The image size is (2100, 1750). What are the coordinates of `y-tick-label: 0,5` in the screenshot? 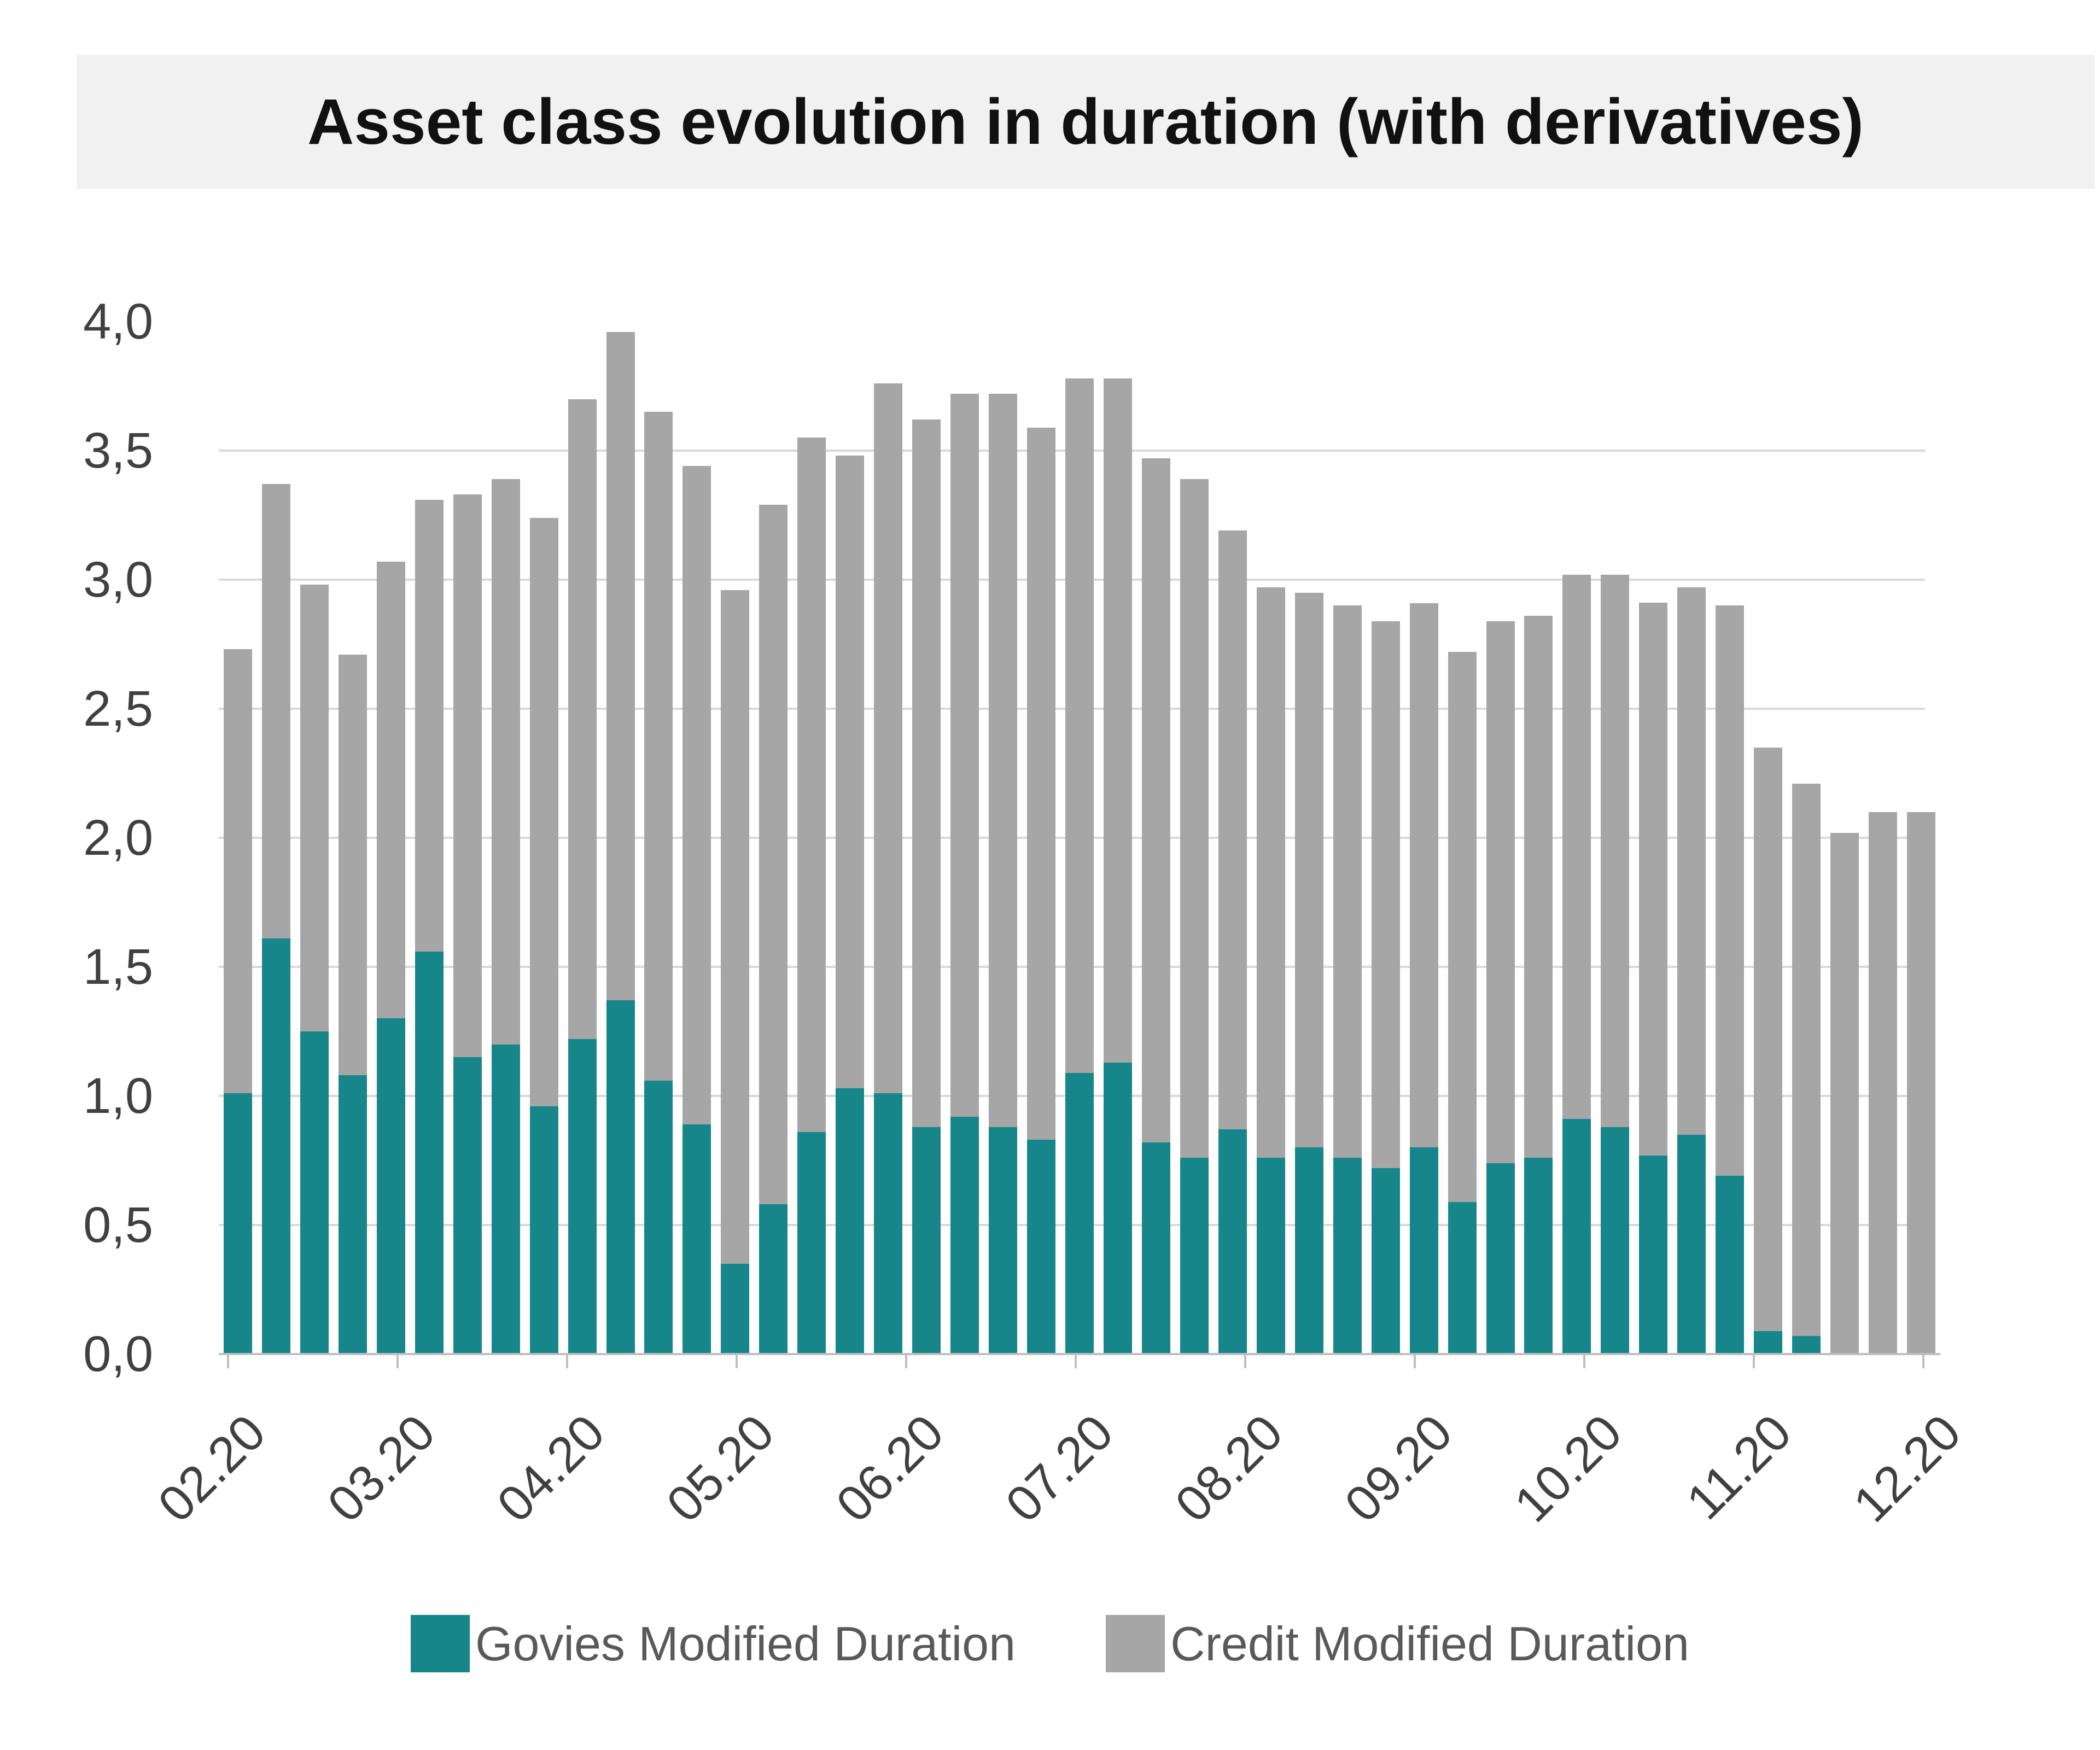 It's located at (118, 1225).